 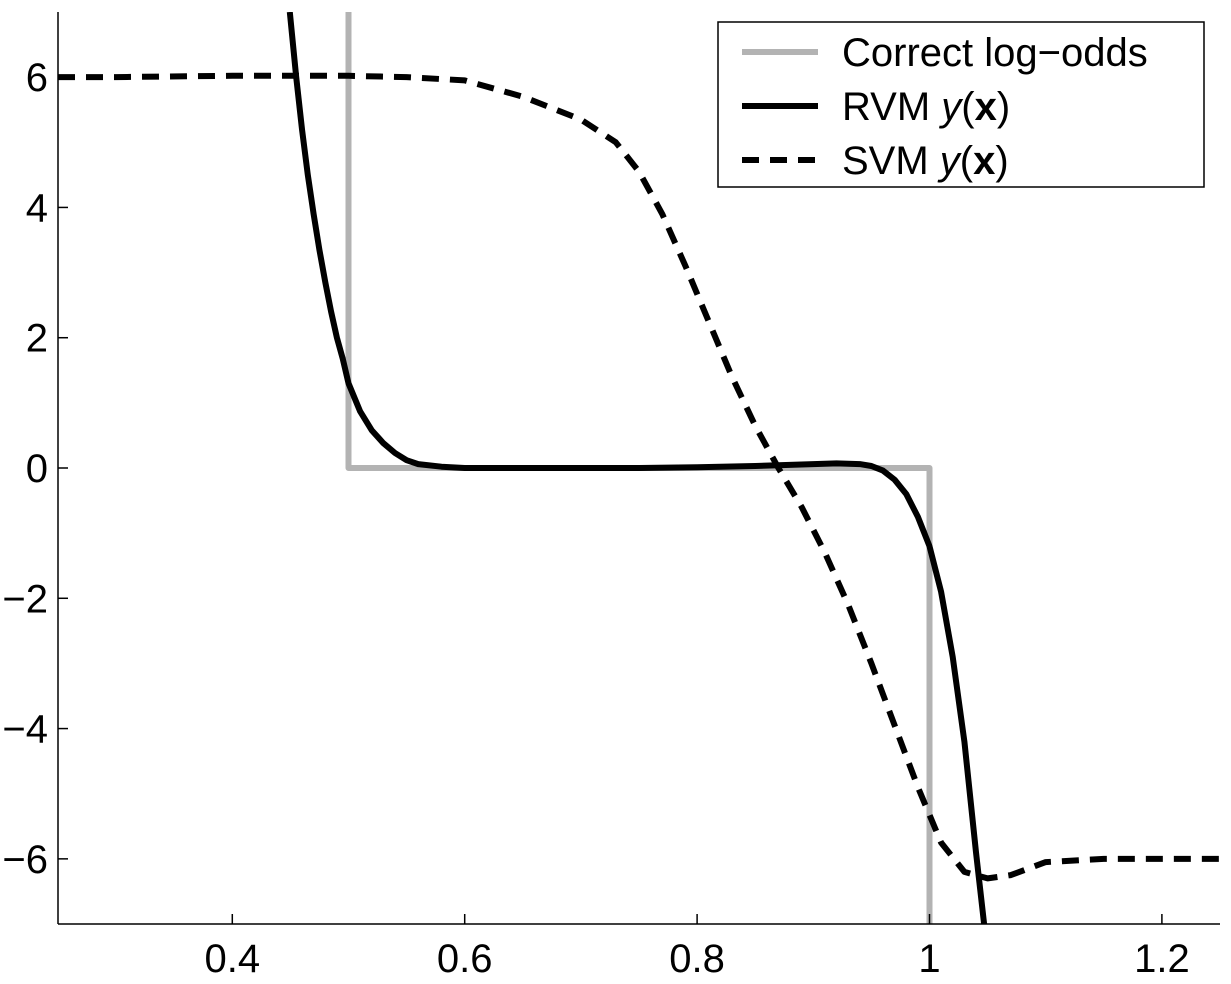 I want to click on legend-label-0: Correct log−odds, so click(x=995, y=53).